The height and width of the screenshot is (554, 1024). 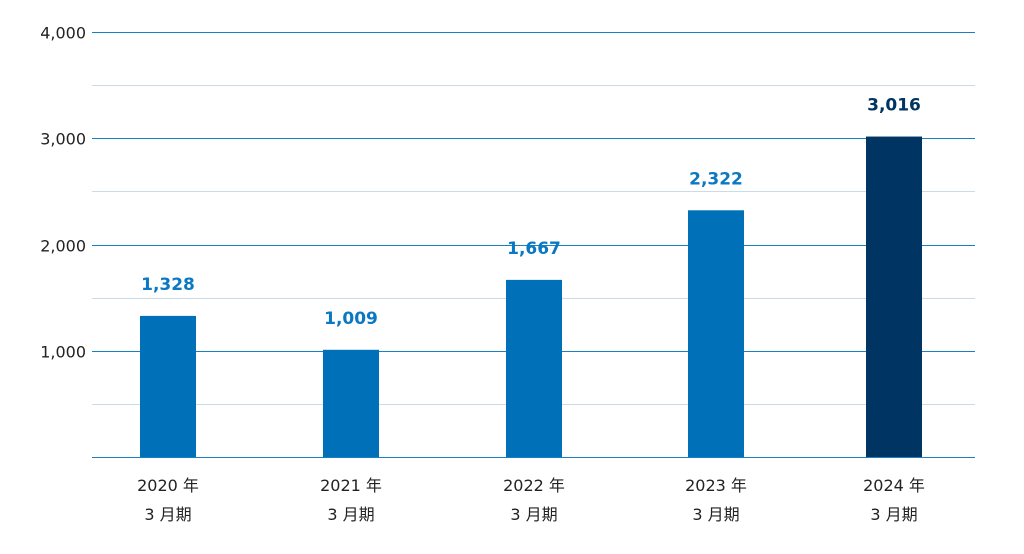 What do you see at coordinates (63, 246) in the screenshot?
I see `y-tick-label: 2,000` at bounding box center [63, 246].